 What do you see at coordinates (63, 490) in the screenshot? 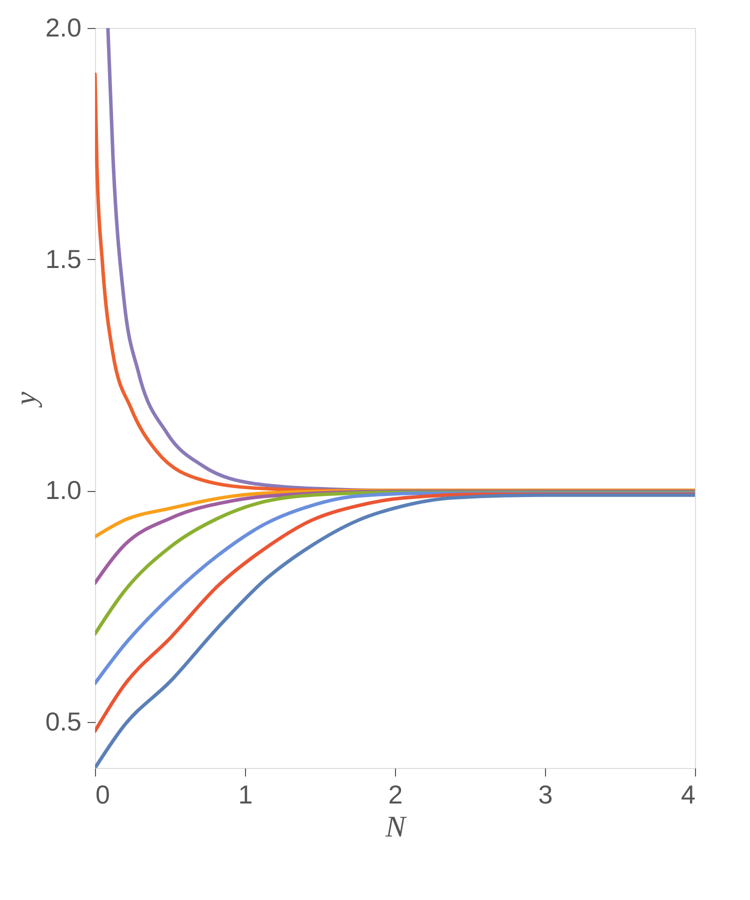
I see `y-tick-label: 1.0` at bounding box center [63, 490].